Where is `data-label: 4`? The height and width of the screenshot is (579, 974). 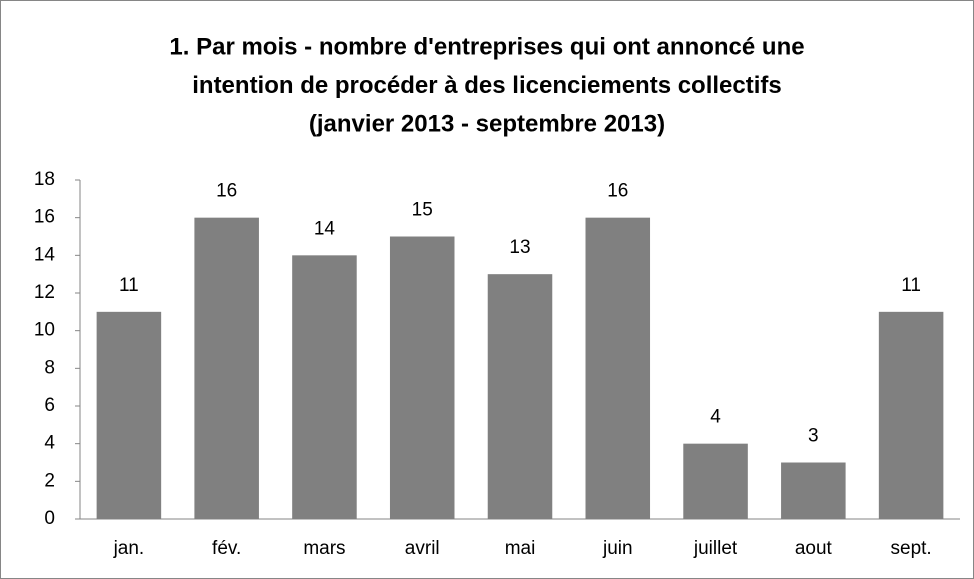
data-label: 4 is located at coordinates (715, 417).